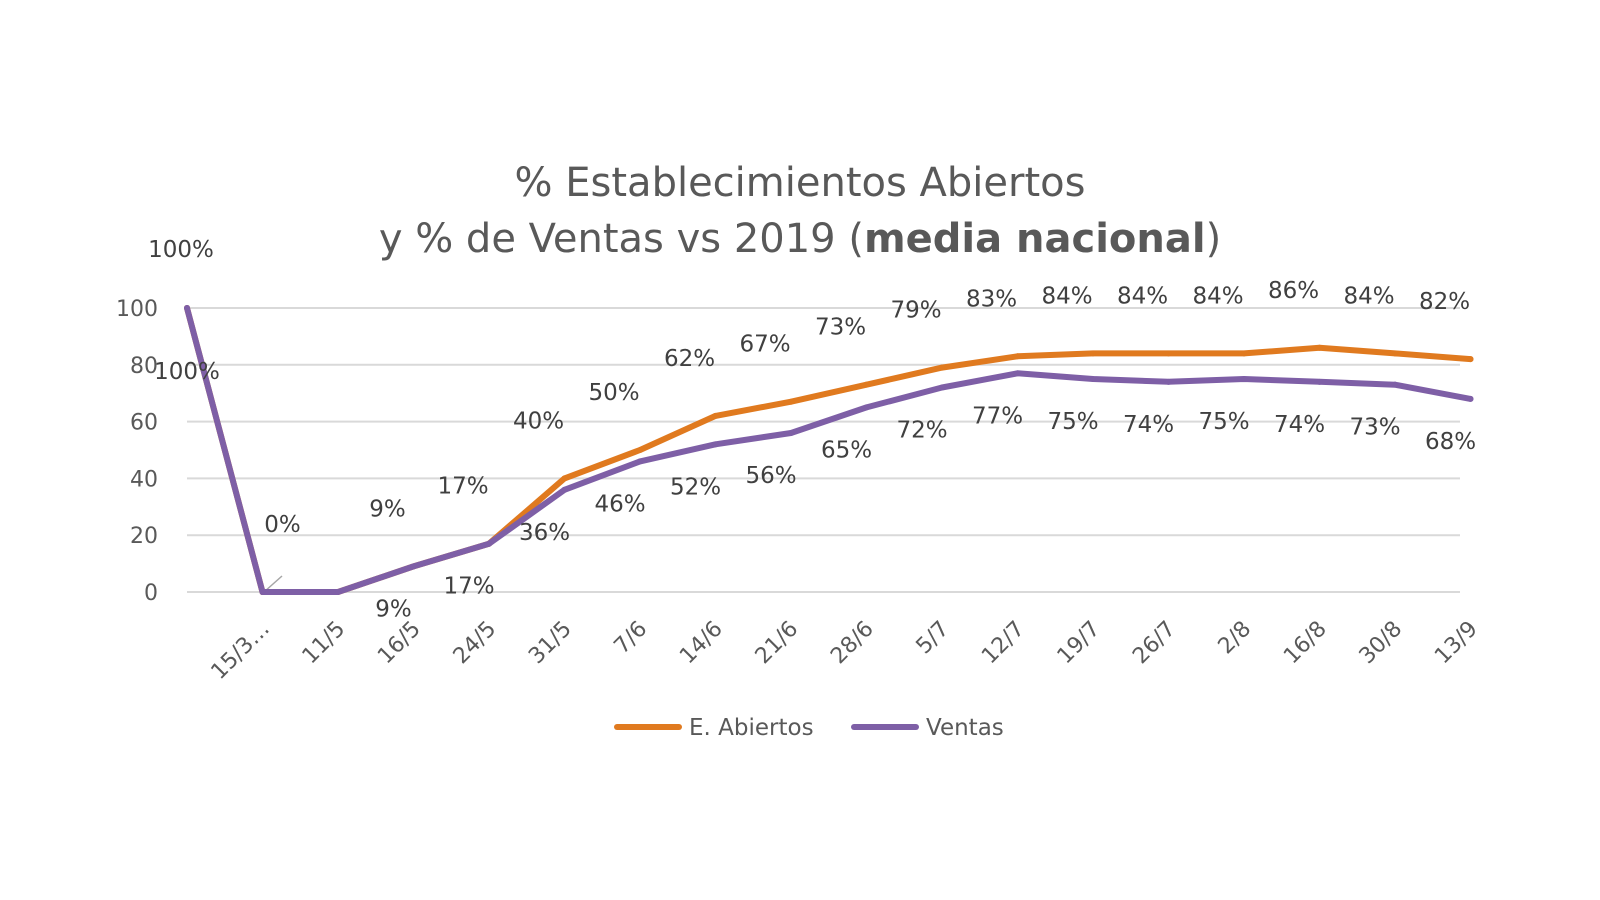 The image size is (1600, 900). I want to click on x-tick-label: 2/8, so click(1235, 638).